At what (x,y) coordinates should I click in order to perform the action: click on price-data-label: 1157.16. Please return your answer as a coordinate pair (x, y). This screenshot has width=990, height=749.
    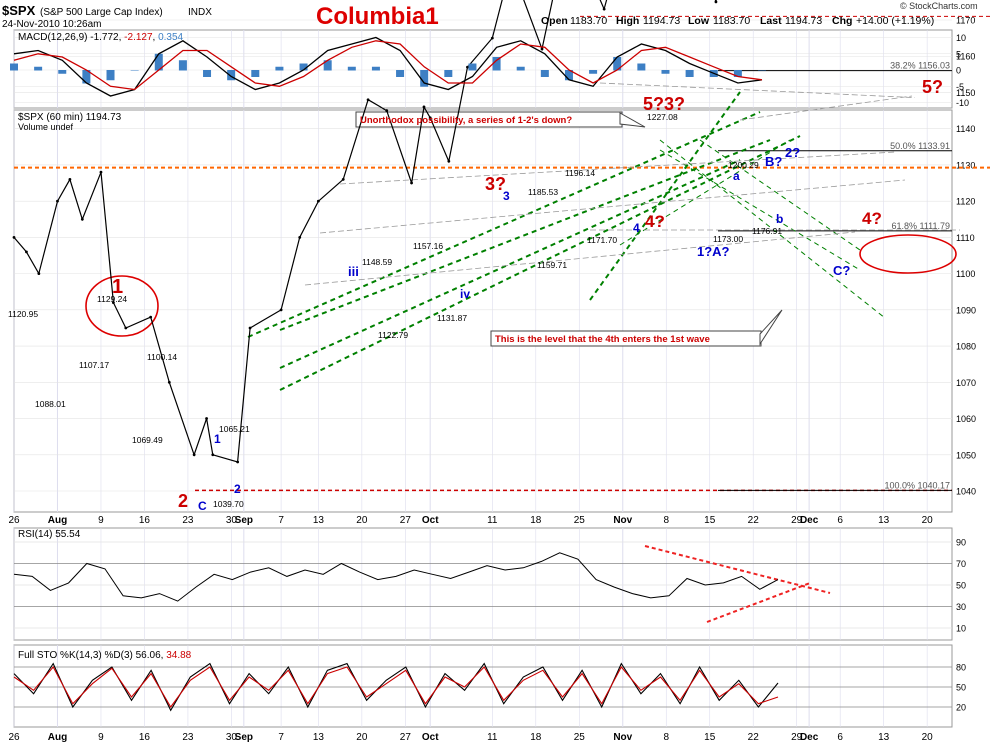
    Looking at the image, I should click on (428, 246).